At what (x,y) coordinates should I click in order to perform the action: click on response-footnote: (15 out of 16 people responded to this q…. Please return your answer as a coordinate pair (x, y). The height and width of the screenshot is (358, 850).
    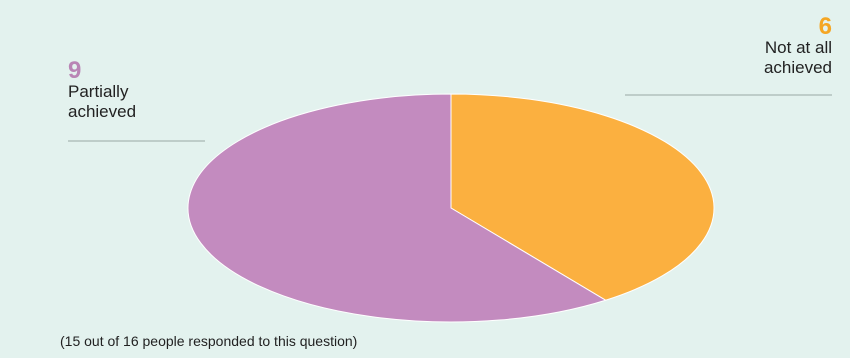
    Looking at the image, I should click on (209, 341).